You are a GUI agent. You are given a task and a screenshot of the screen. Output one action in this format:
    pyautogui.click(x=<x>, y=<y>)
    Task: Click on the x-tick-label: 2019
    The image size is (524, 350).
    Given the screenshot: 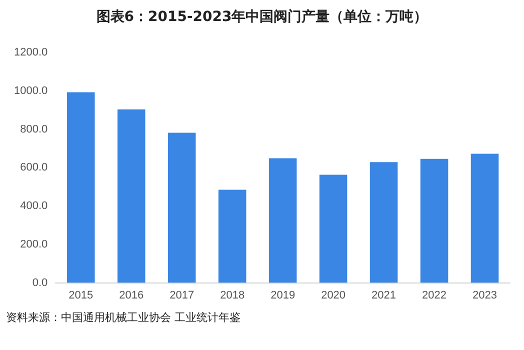 What is the action you would take?
    pyautogui.click(x=283, y=295)
    